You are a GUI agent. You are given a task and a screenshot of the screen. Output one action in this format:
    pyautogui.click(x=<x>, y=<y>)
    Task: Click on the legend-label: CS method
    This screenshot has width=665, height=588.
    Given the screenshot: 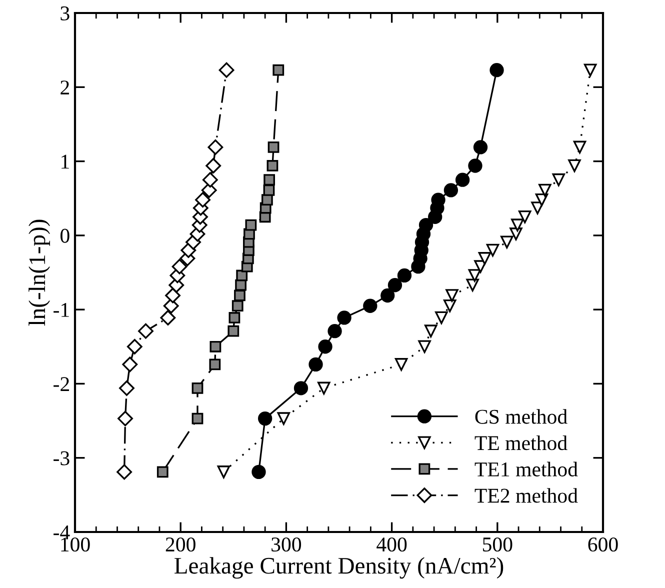 What is the action you would take?
    pyautogui.click(x=521, y=416)
    